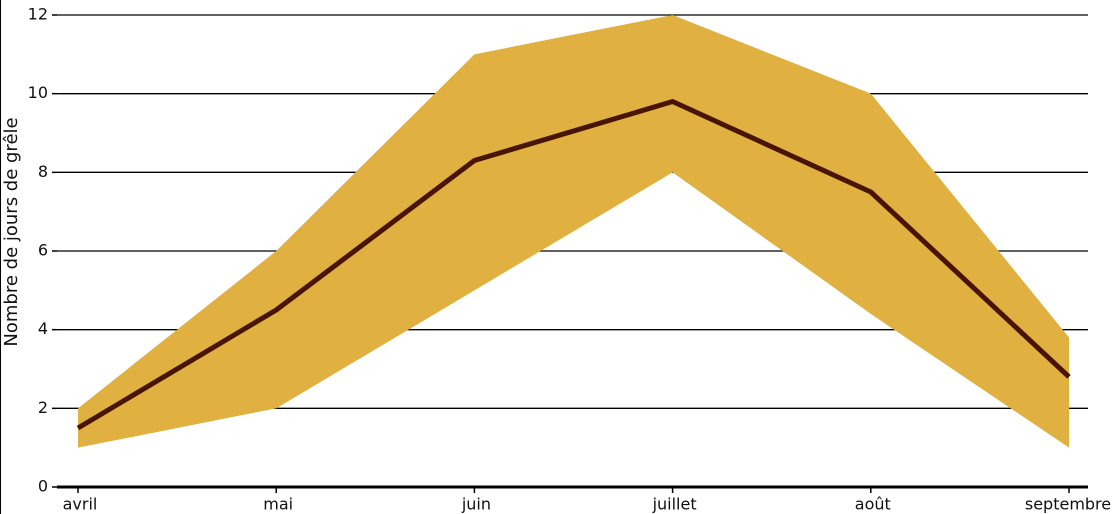 The image size is (1116, 514). What do you see at coordinates (873, 504) in the screenshot?
I see `x-tick-label: août` at bounding box center [873, 504].